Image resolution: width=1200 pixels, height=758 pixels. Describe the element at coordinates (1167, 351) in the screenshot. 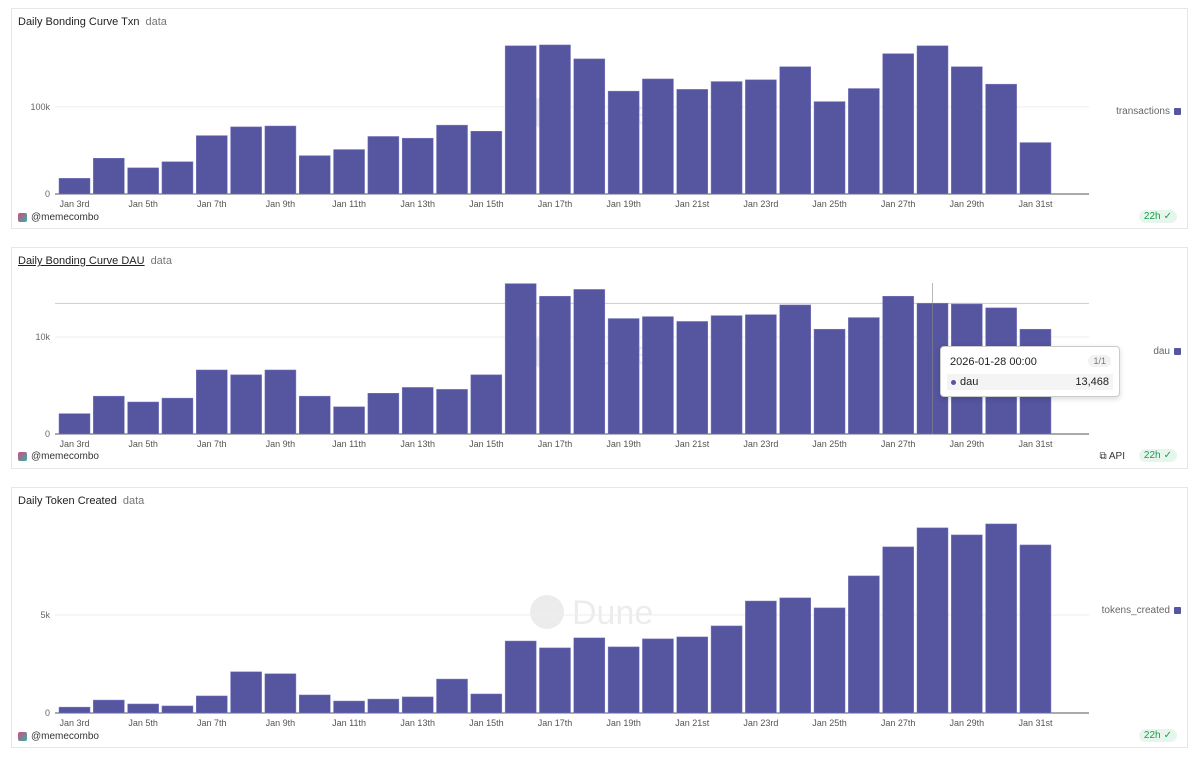

I see `legend-item: dau` at that location.